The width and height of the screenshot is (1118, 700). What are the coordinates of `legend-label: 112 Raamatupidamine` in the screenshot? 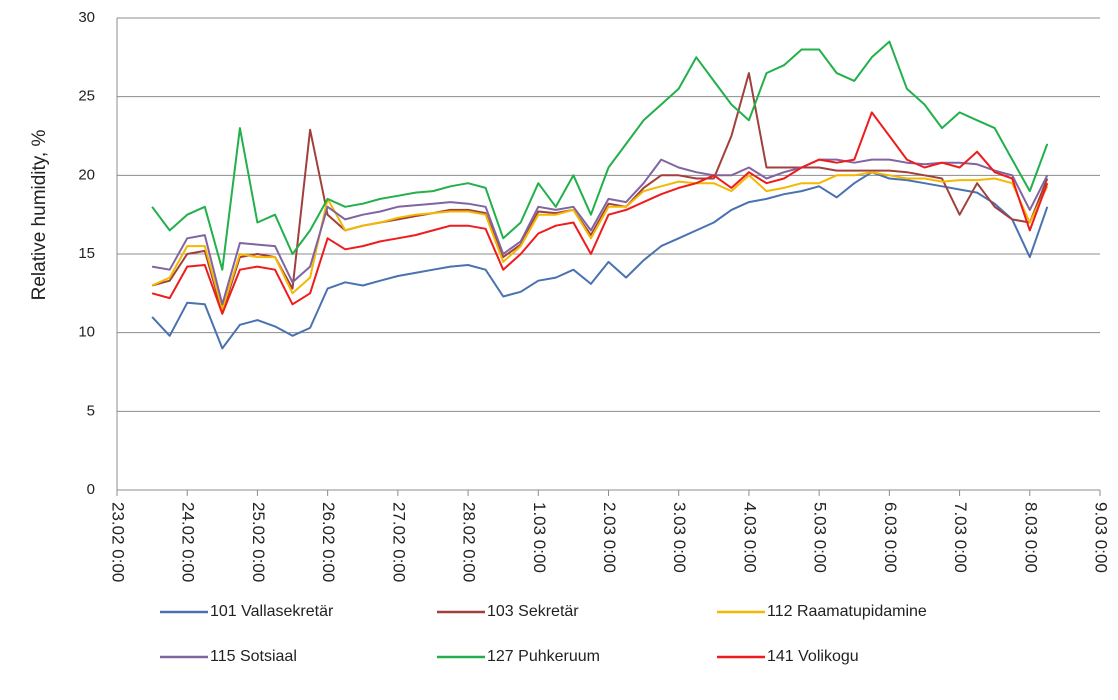 It's located at (847, 611).